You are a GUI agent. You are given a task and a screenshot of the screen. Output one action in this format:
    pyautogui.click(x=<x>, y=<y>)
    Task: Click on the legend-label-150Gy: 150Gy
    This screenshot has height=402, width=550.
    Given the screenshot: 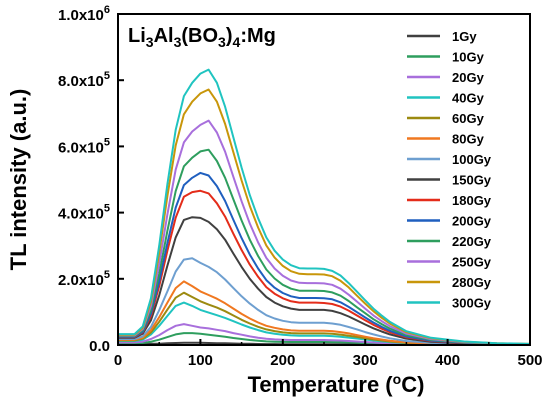 What is the action you would take?
    pyautogui.click(x=472, y=180)
    